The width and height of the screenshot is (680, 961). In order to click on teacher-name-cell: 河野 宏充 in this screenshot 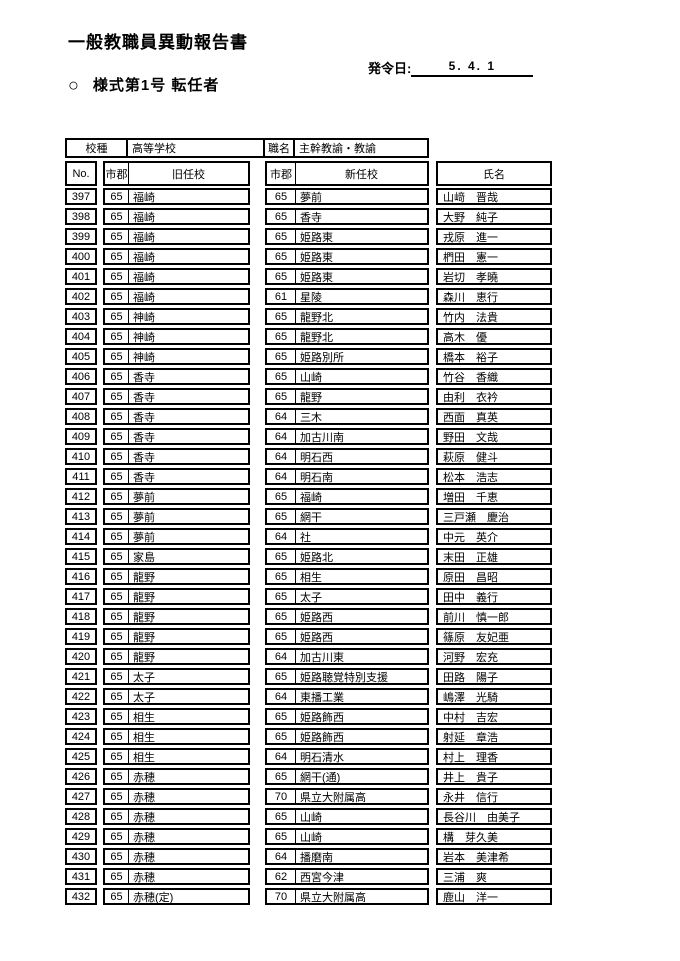, I will do `click(494, 656)`.